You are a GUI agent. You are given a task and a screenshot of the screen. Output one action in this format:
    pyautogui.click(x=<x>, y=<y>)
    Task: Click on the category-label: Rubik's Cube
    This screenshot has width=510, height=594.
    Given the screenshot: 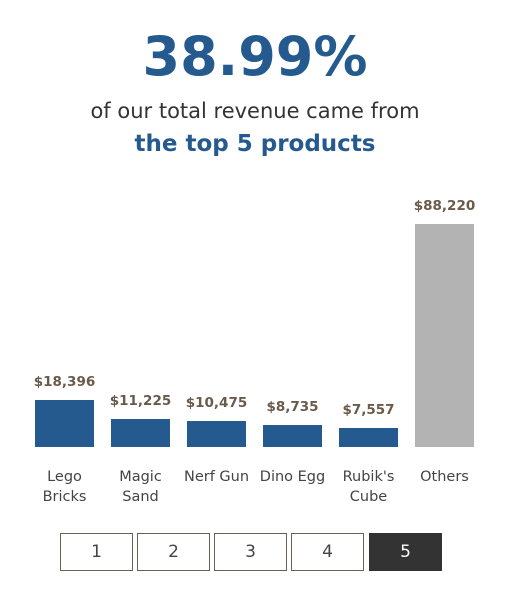 What is the action you would take?
    pyautogui.click(x=368, y=487)
    